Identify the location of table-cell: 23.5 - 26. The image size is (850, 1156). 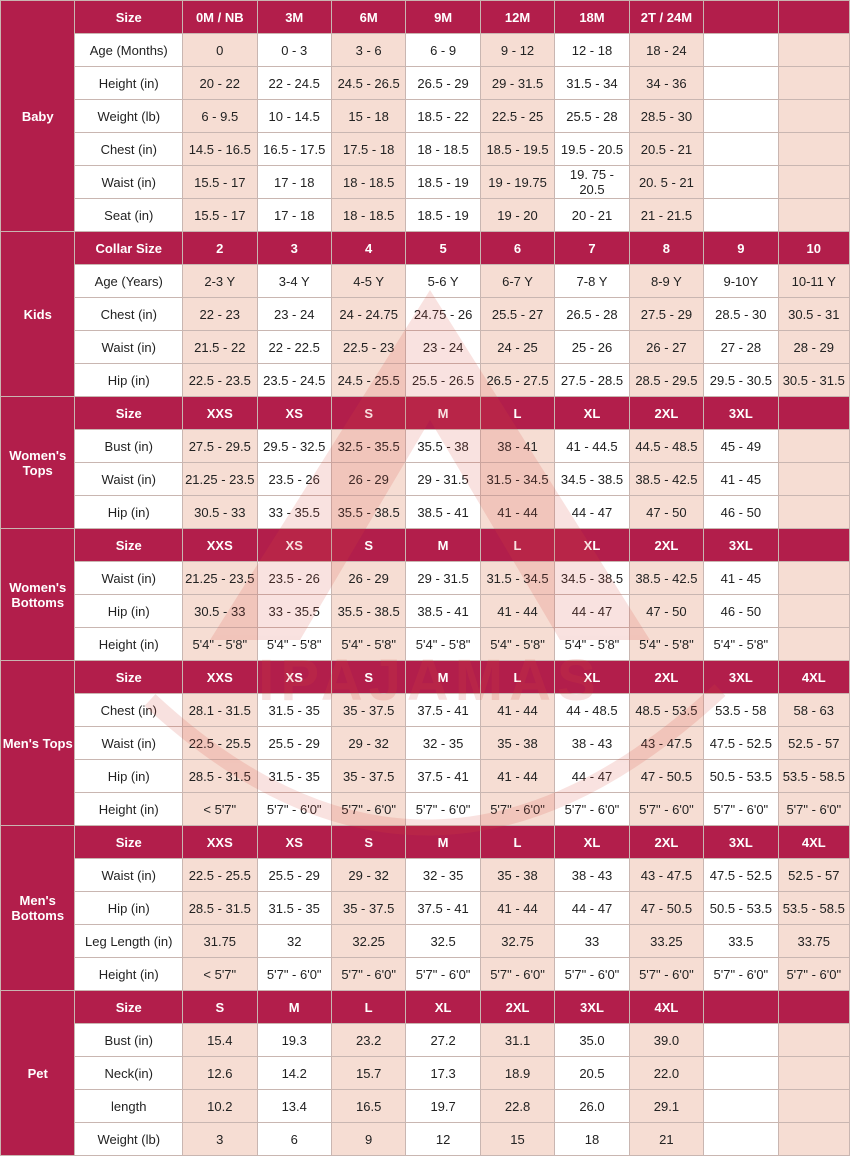
(294, 578).